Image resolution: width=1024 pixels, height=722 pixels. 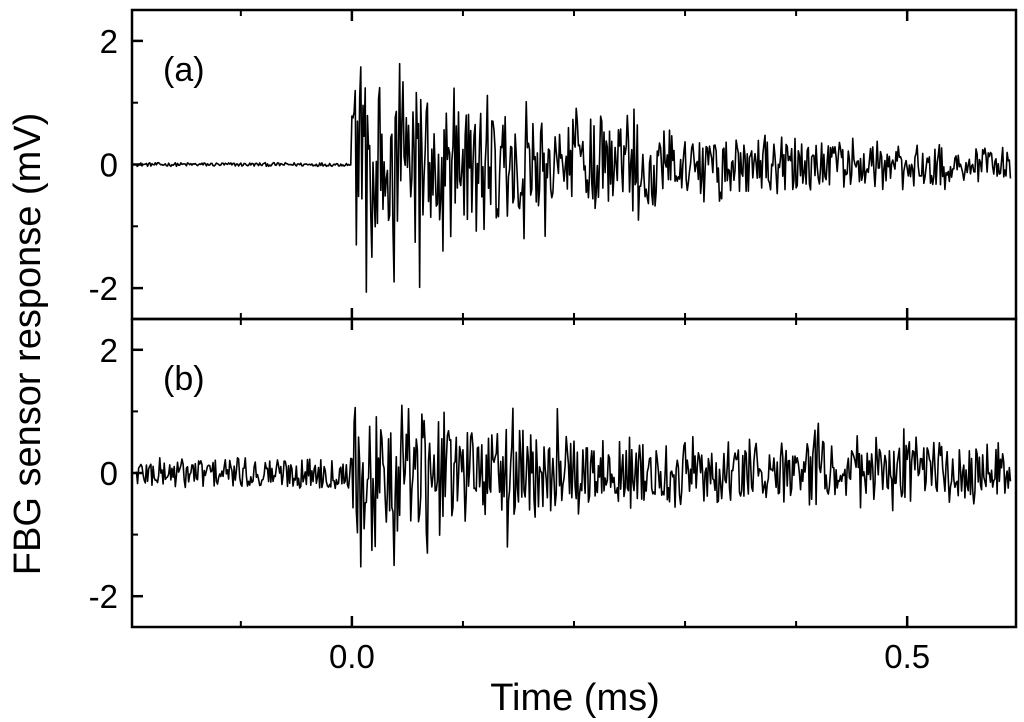 What do you see at coordinates (629, 656) in the screenshot?
I see `x-axis: 0.0 0.5` at bounding box center [629, 656].